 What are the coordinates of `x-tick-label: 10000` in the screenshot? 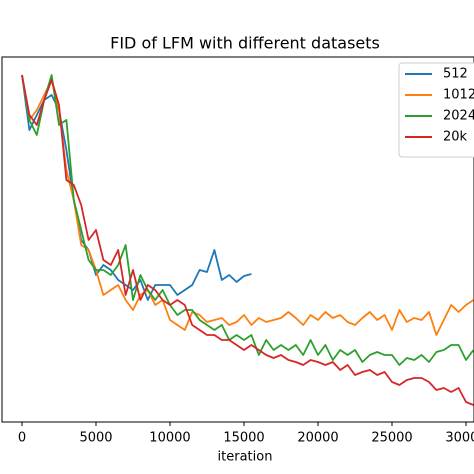 It's located at (169, 438).